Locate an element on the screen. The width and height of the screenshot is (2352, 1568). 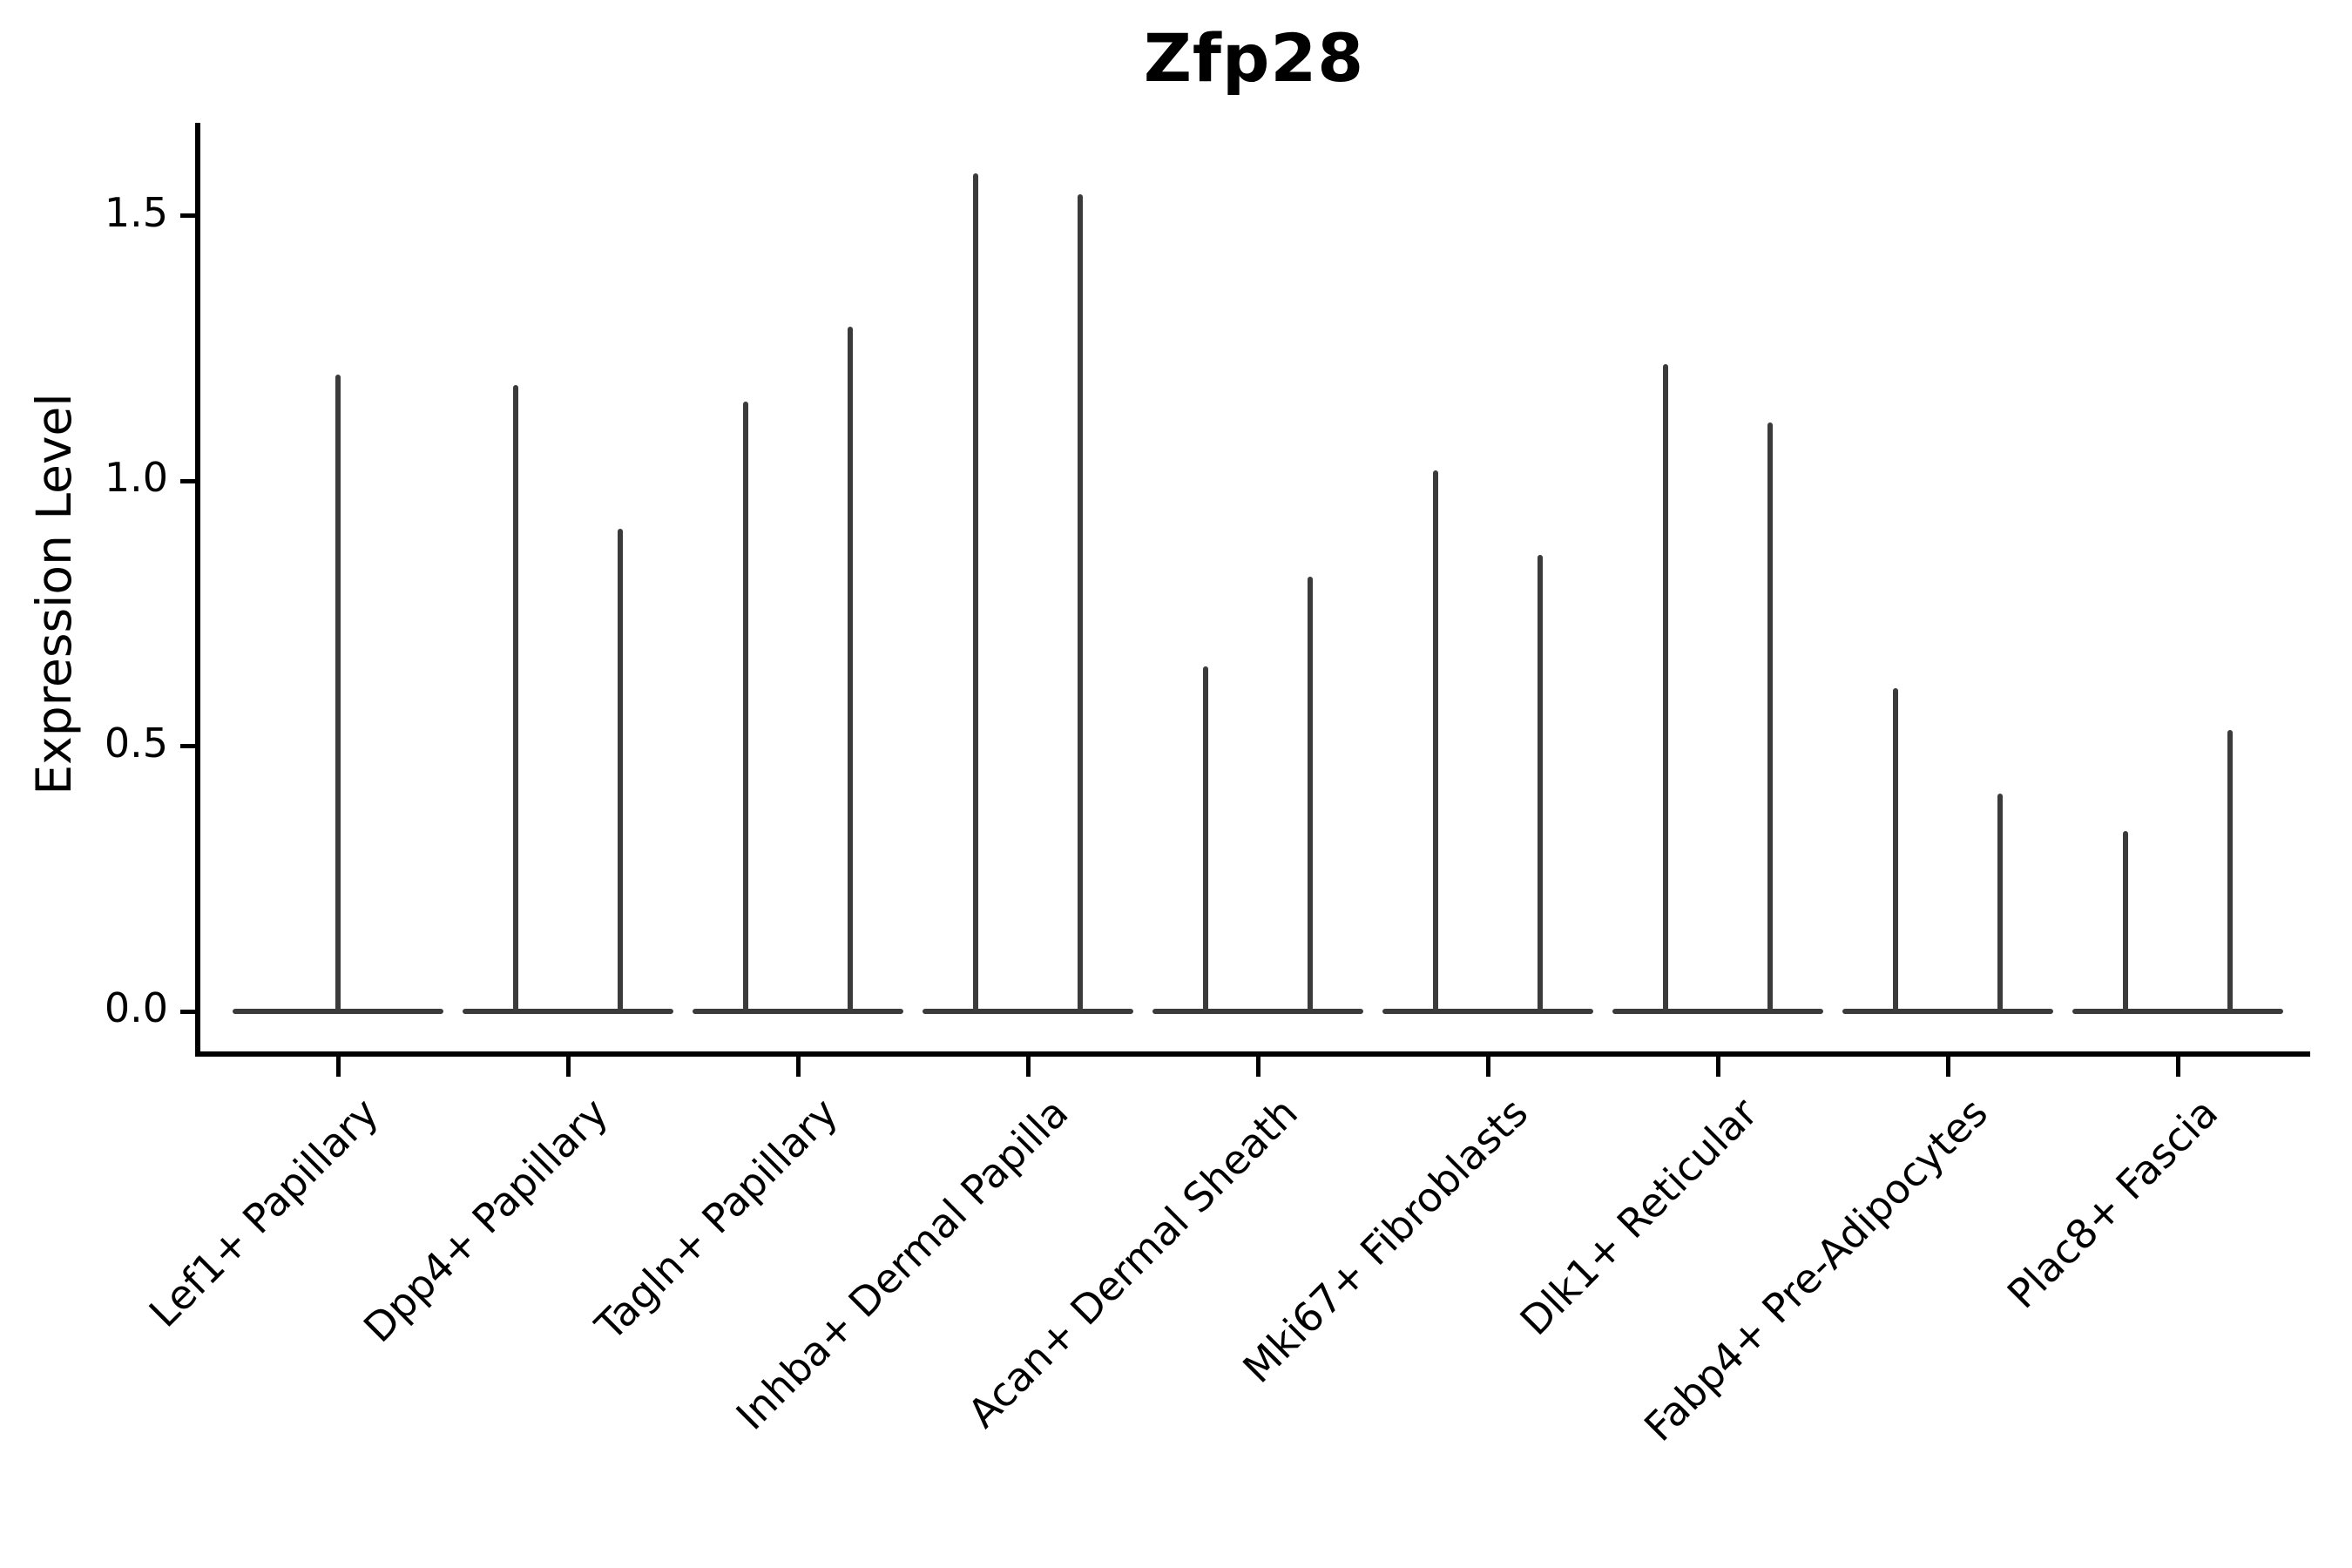
x-tick-label: Dlk1+ Reticular is located at coordinates (1639, 1217).